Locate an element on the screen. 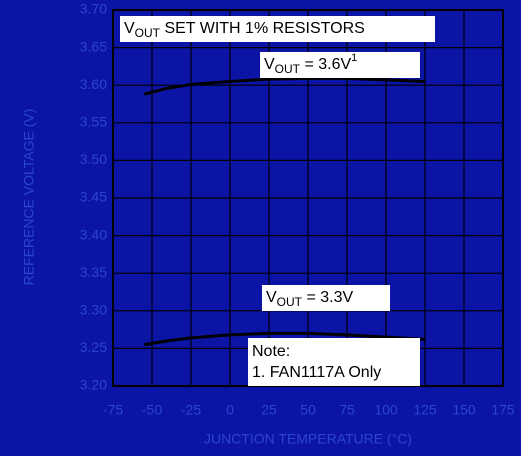 The image size is (521, 456). x-tick-label: -75 is located at coordinates (113, 410).